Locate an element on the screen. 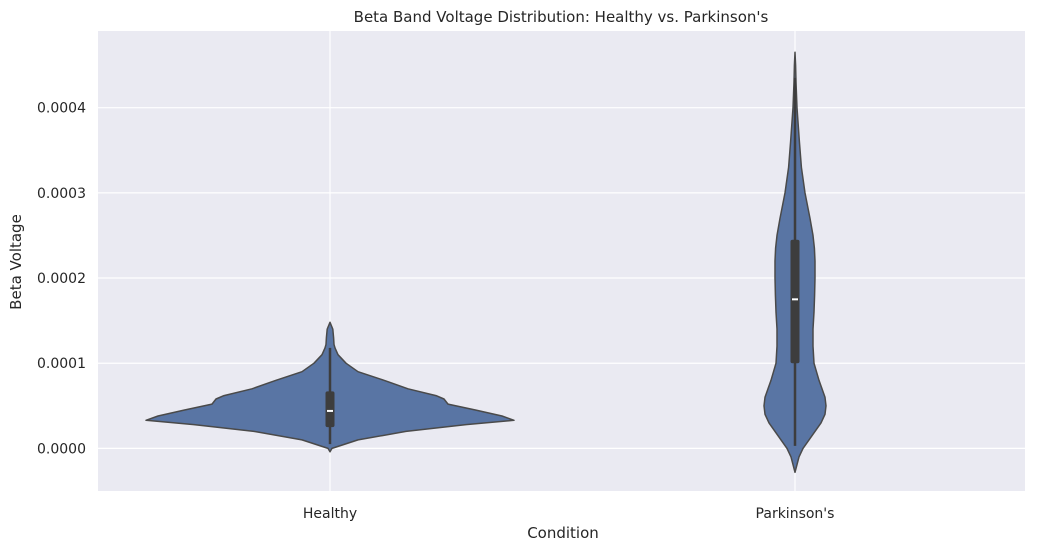 This screenshot has width=1037, height=551. x-tick-label: Parkinson's is located at coordinates (795, 514).